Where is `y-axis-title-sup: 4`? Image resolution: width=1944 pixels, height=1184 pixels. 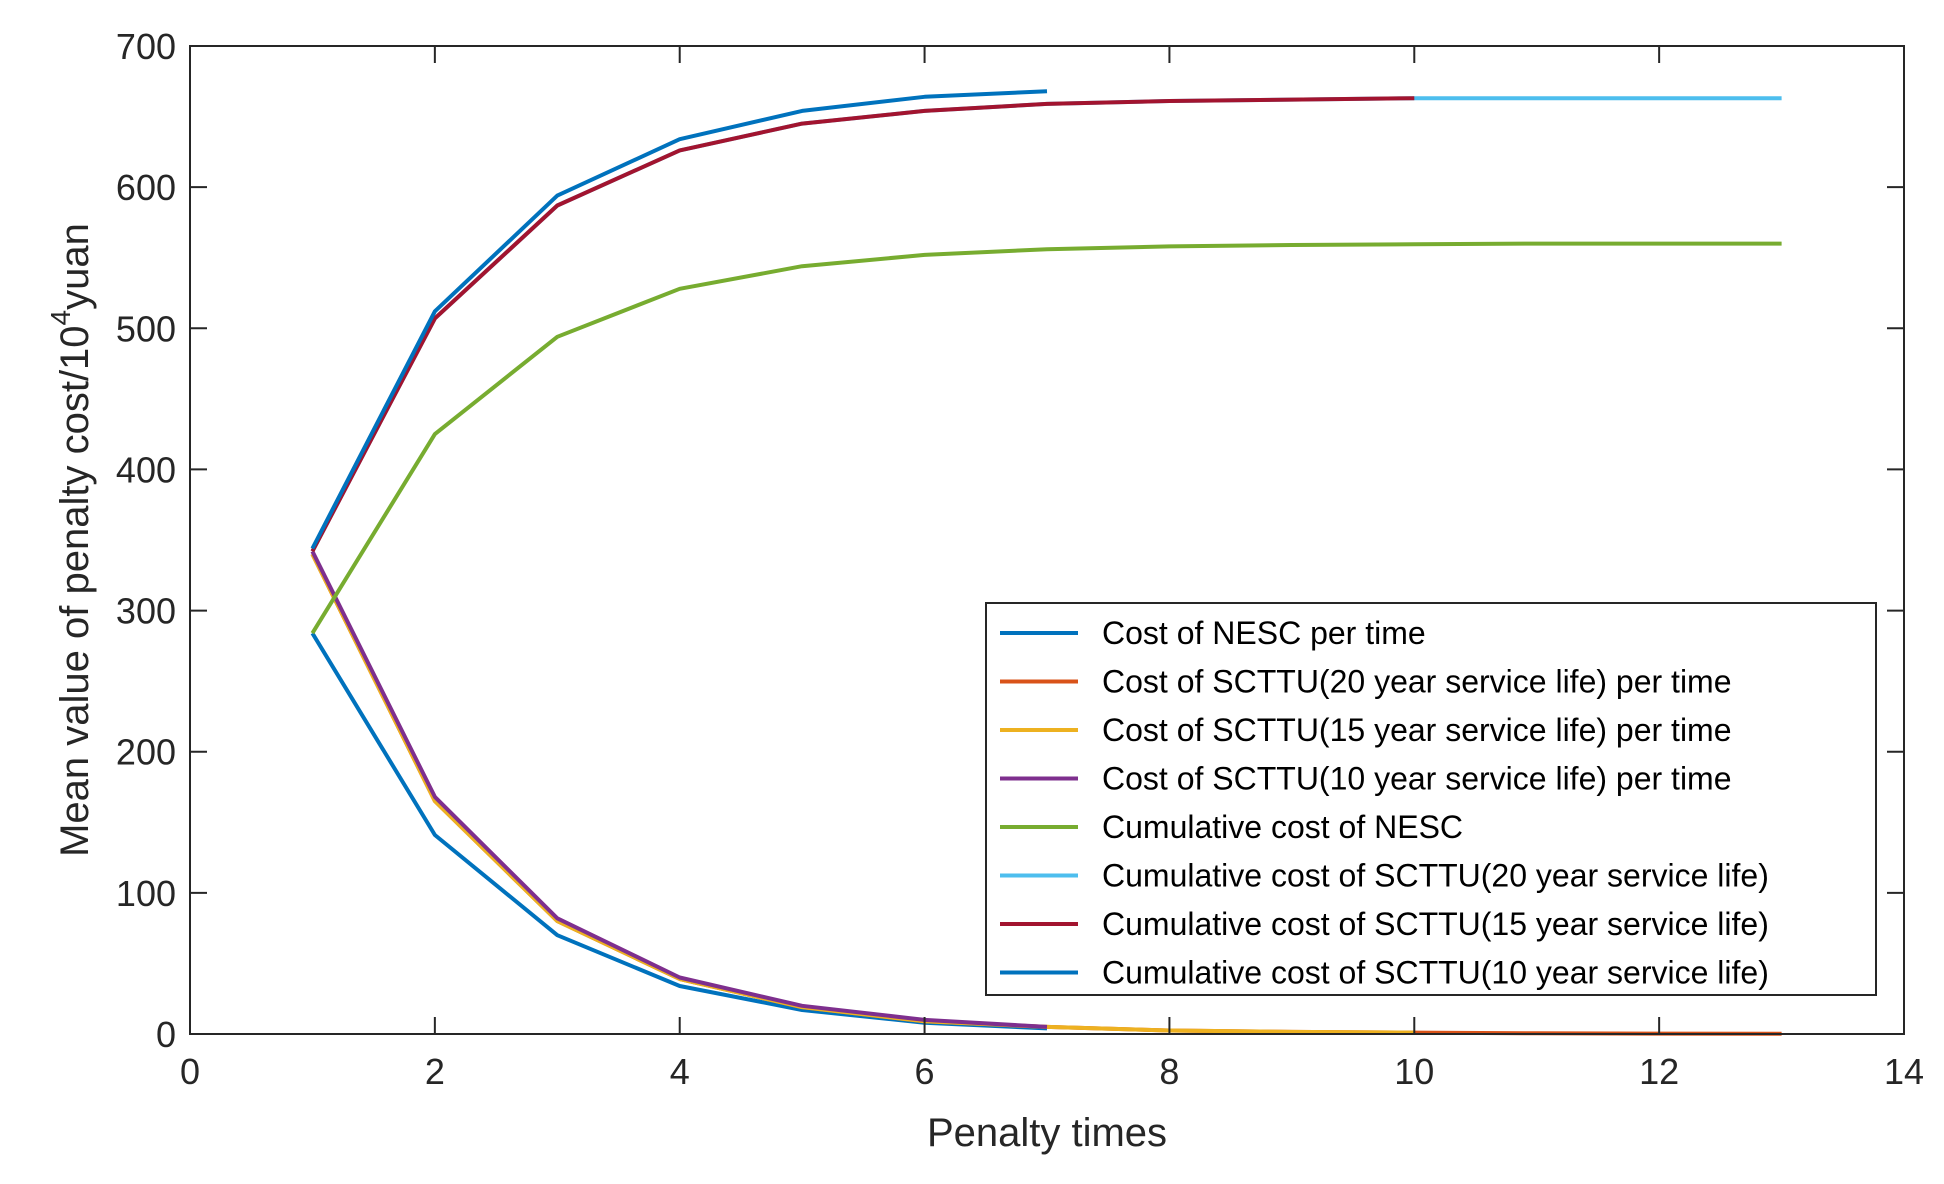
y-axis-title-sup: 4 is located at coordinates (60, 318).